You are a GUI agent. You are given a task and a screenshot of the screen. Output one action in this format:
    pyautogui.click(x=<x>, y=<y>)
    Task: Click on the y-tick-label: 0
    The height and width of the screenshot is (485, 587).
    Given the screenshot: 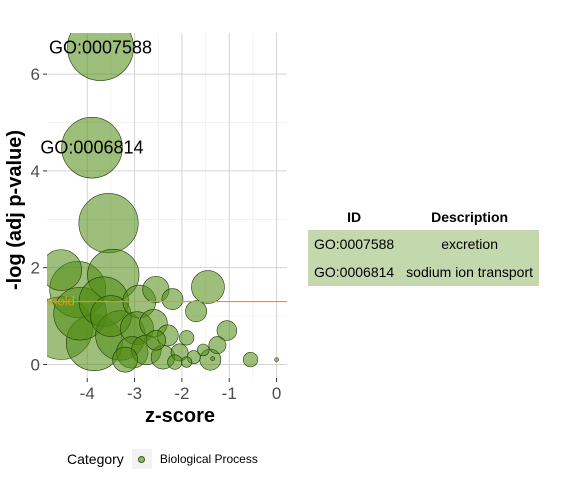 What is the action you would take?
    pyautogui.click(x=35, y=364)
    